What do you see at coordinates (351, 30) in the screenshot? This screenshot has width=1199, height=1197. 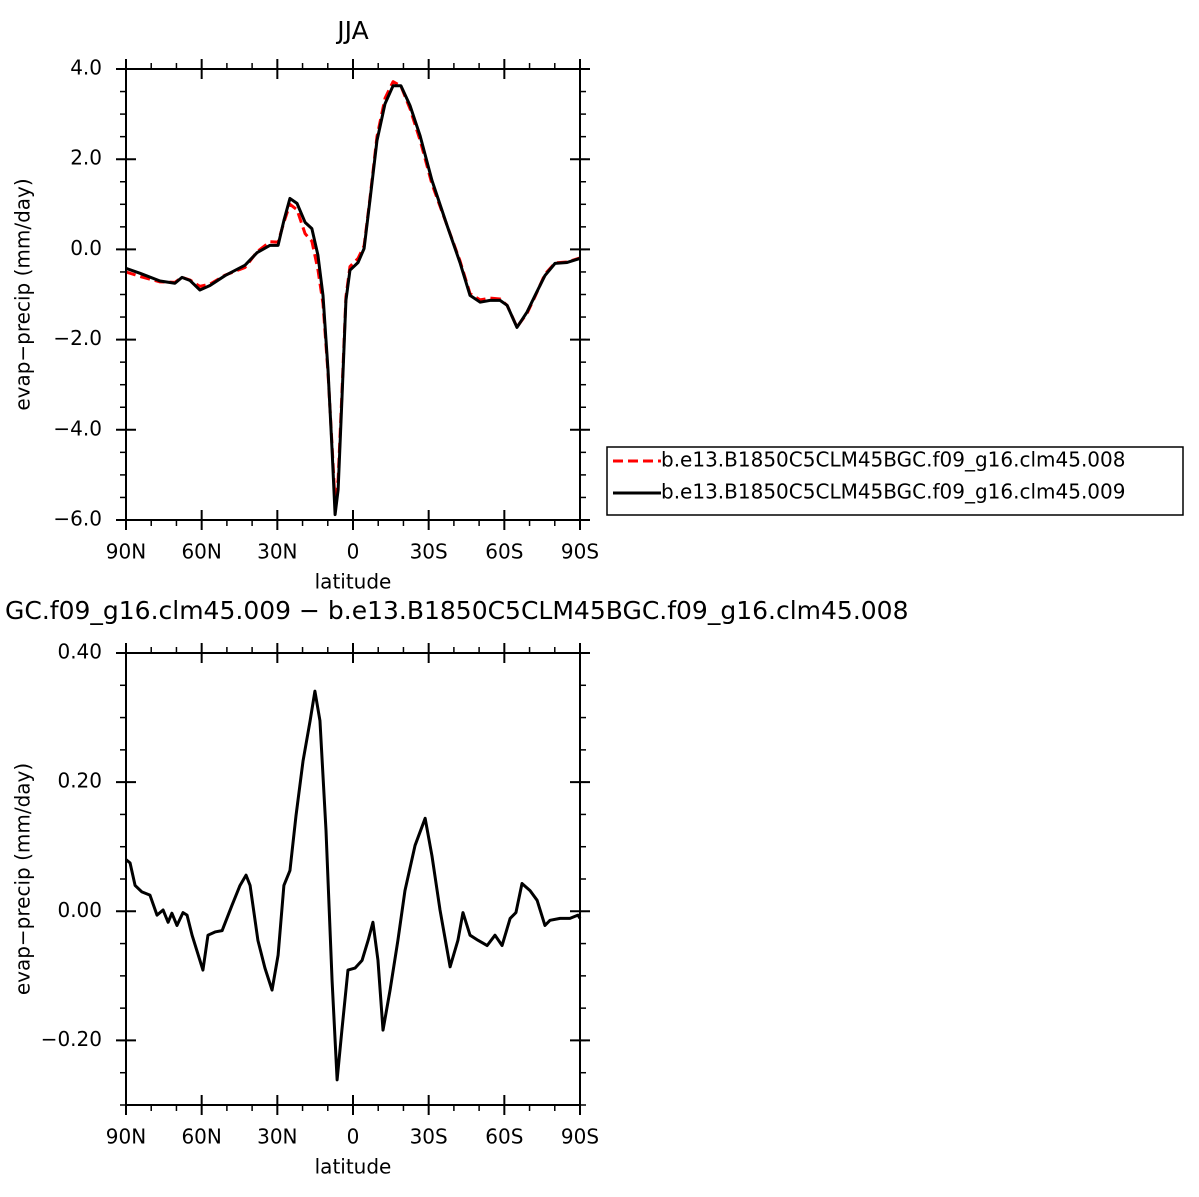 I see `chart-title: JJA` at bounding box center [351, 30].